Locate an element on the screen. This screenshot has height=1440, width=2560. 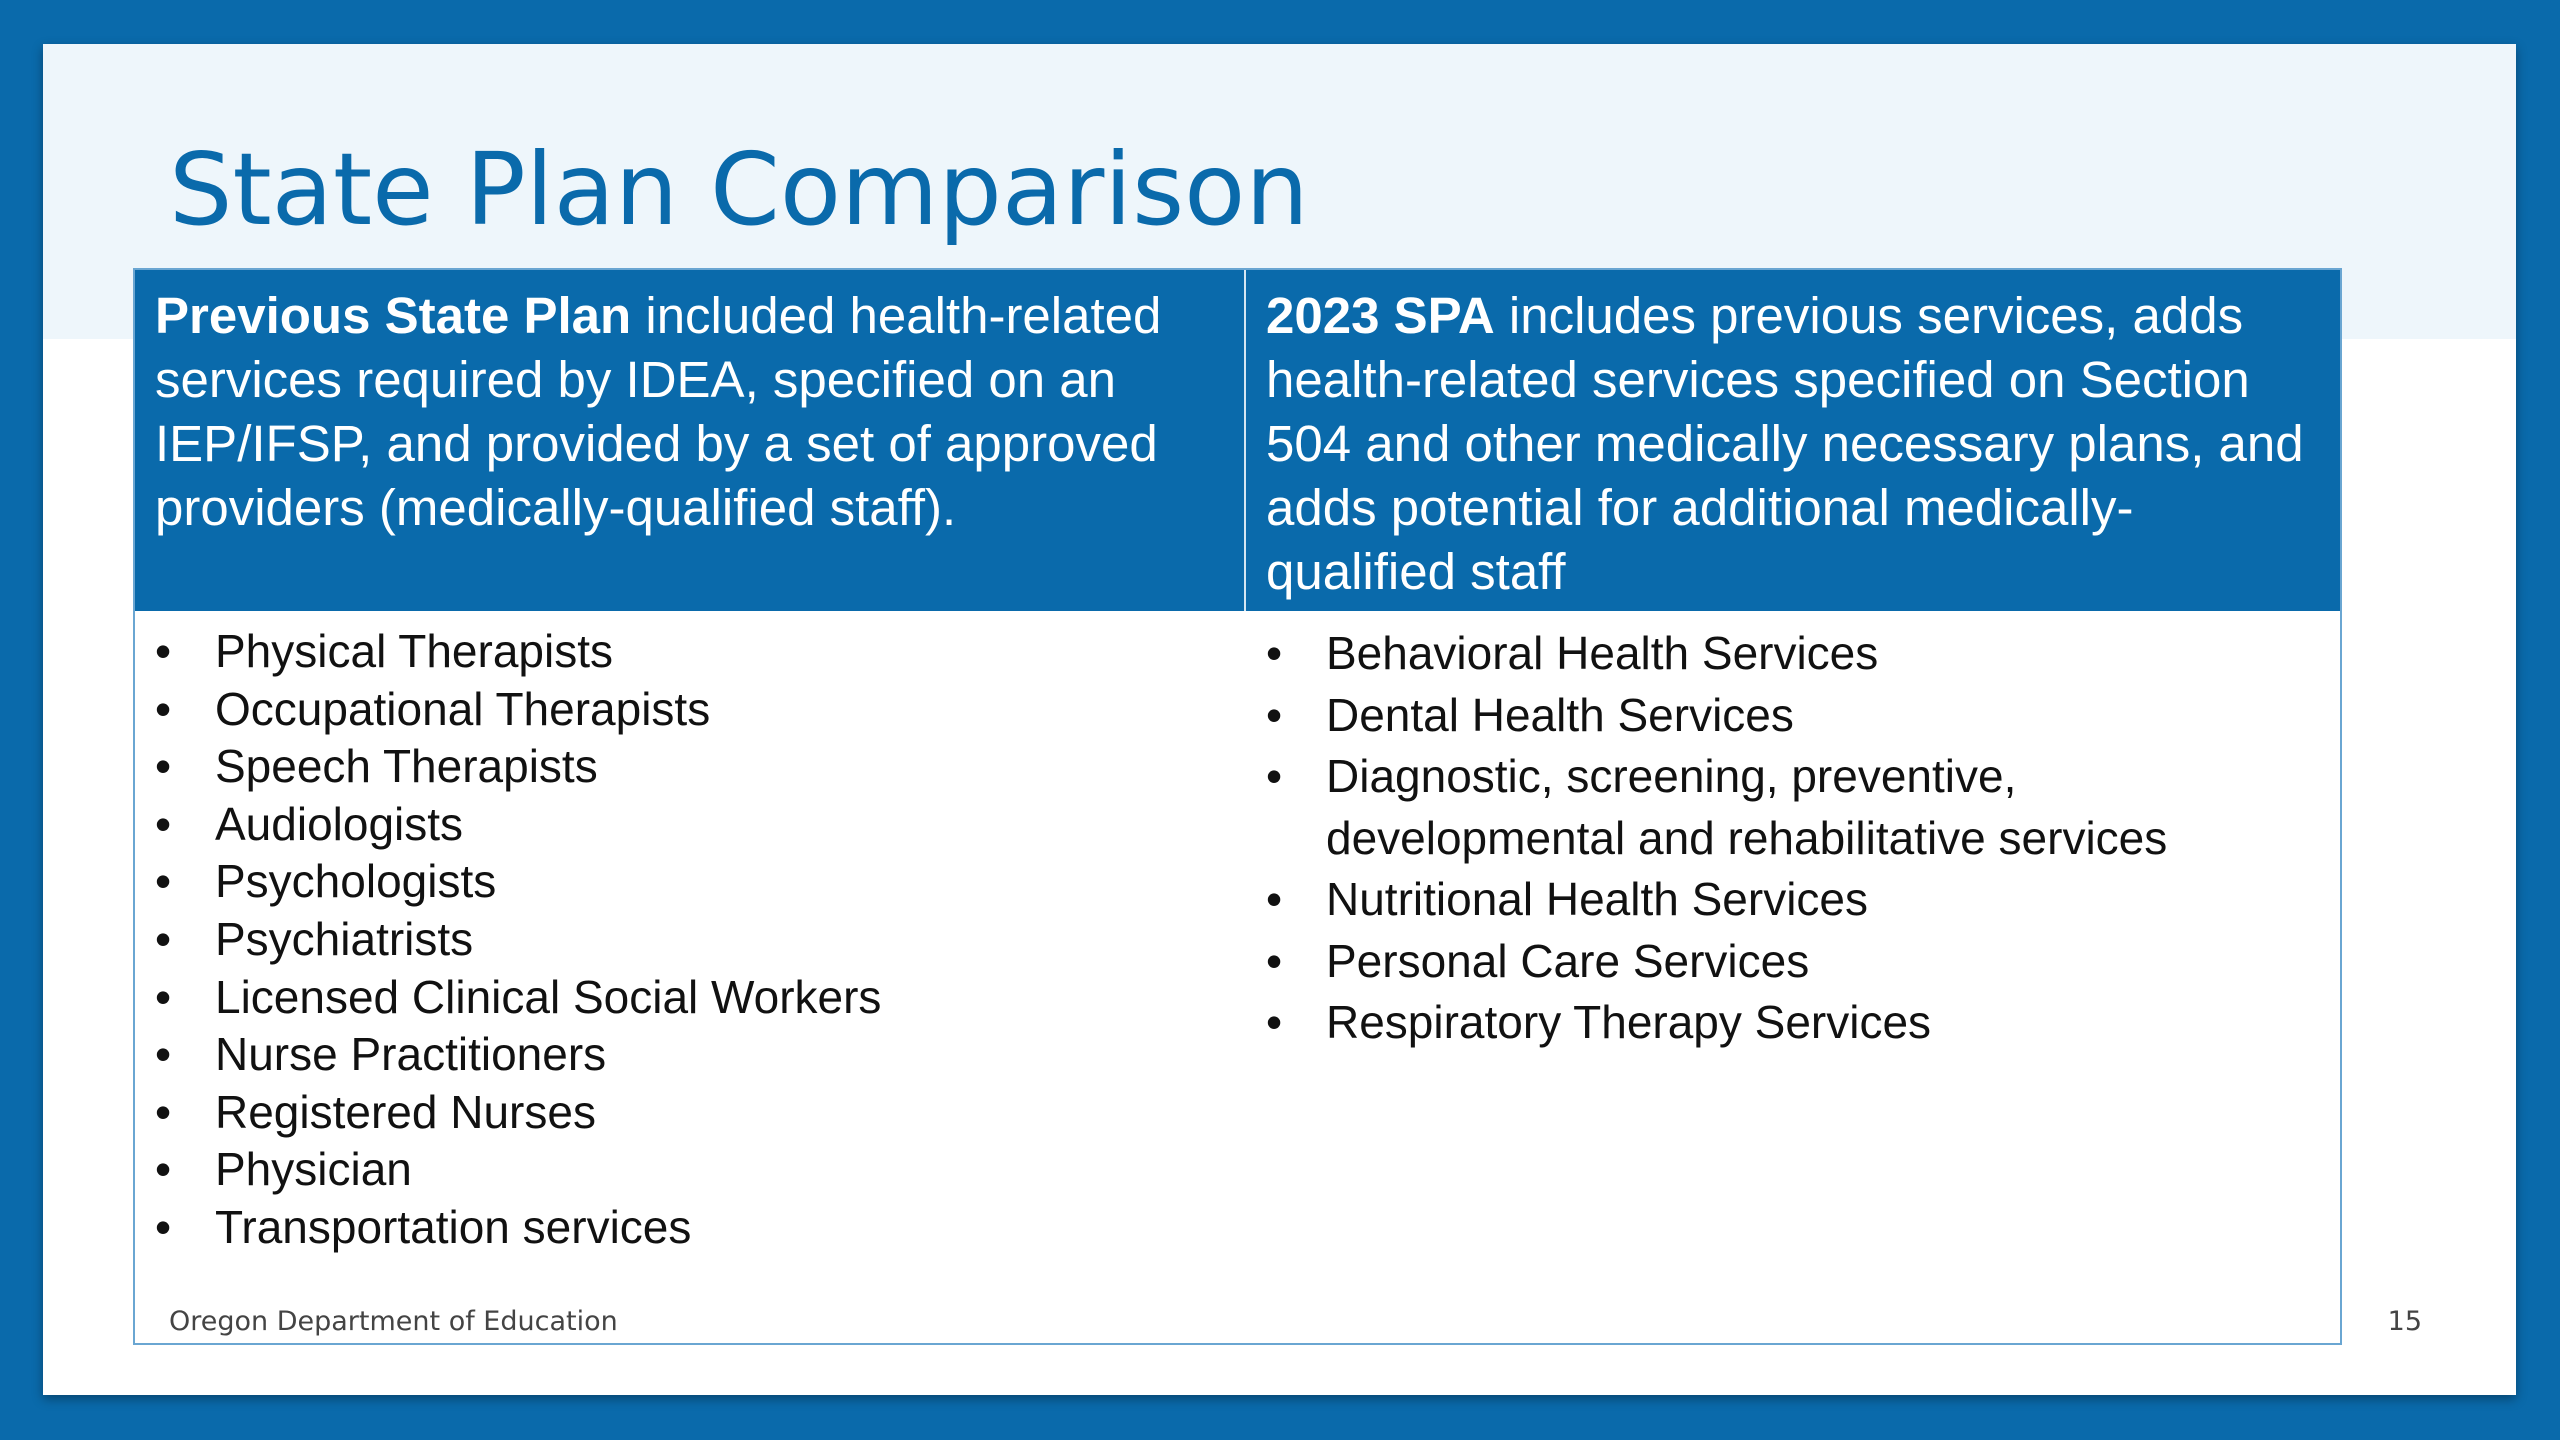
list-item: Licensed Clinical Social Workers is located at coordinates (690, 998).